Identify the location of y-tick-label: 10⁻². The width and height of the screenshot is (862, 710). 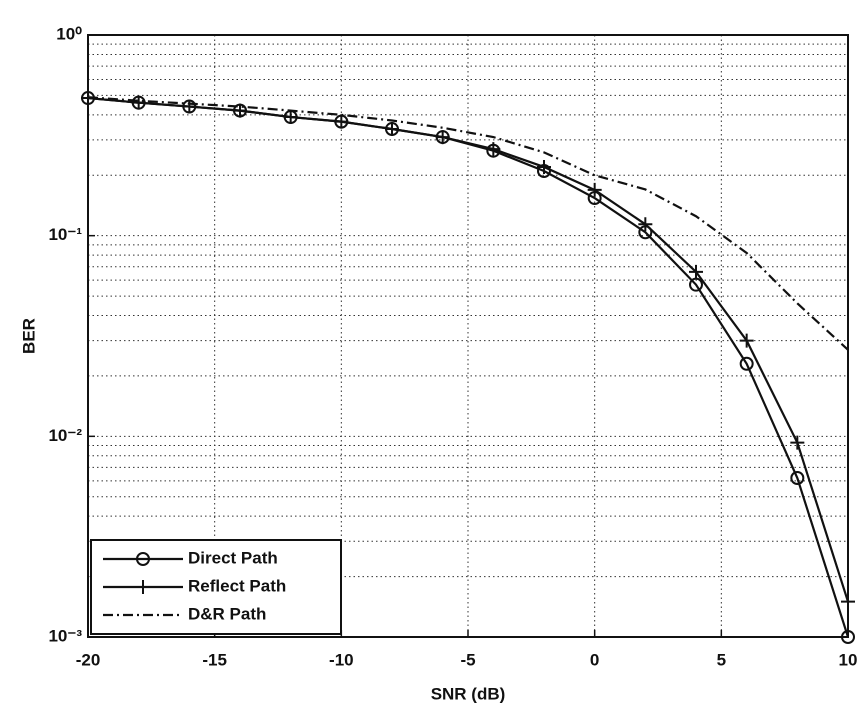
(65, 435).